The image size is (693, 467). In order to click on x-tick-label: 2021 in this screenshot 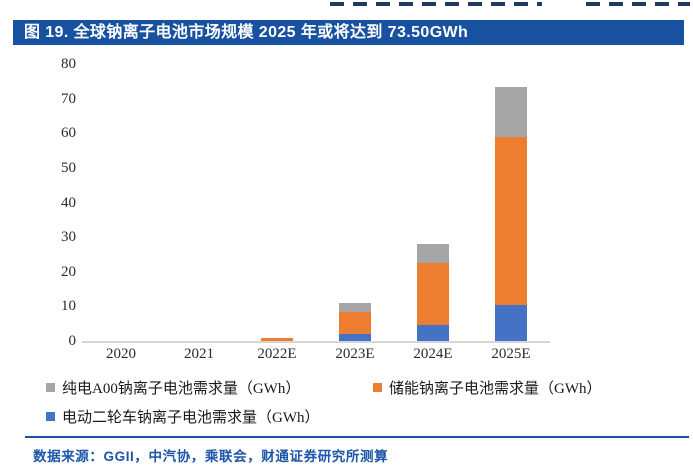, I will do `click(199, 354)`.